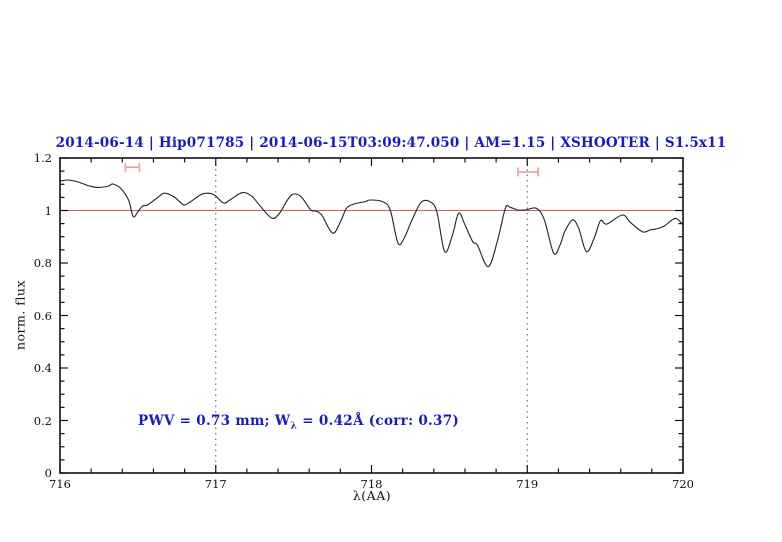  I want to click on y-tick-label: 0.2, so click(42, 420).